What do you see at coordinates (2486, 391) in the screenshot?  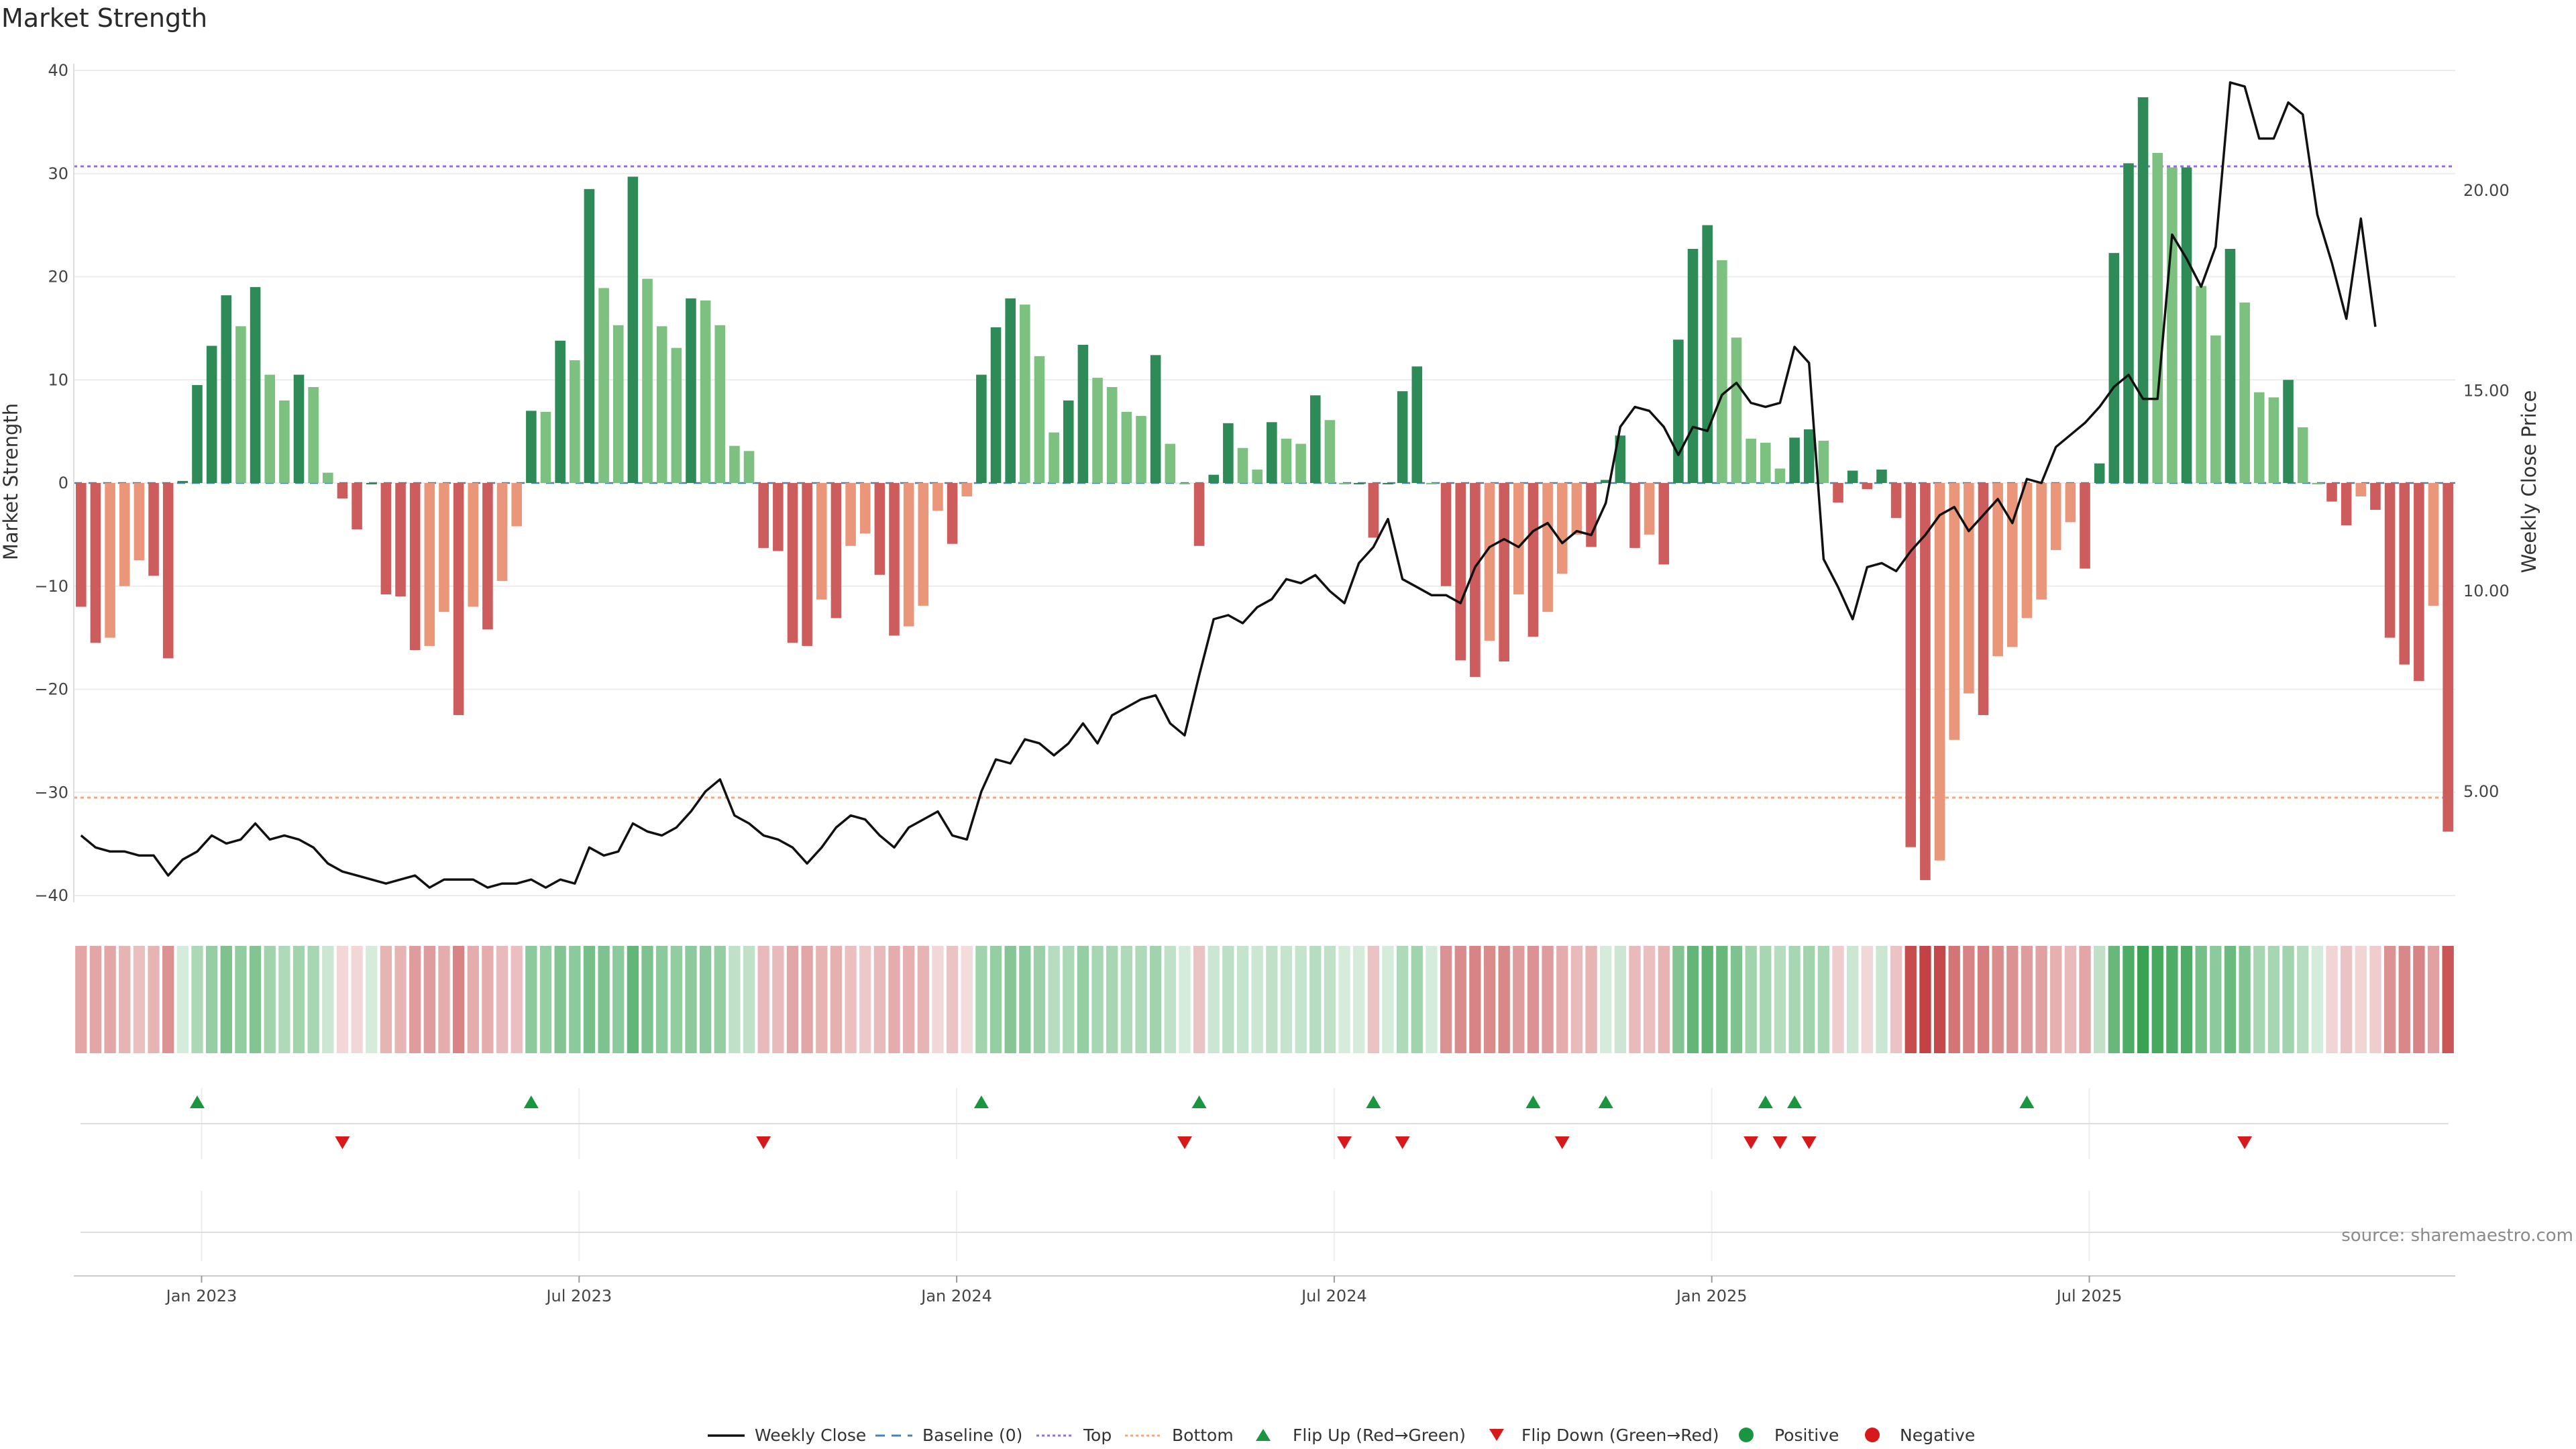 I see `y2-tick-label: 15.00` at bounding box center [2486, 391].